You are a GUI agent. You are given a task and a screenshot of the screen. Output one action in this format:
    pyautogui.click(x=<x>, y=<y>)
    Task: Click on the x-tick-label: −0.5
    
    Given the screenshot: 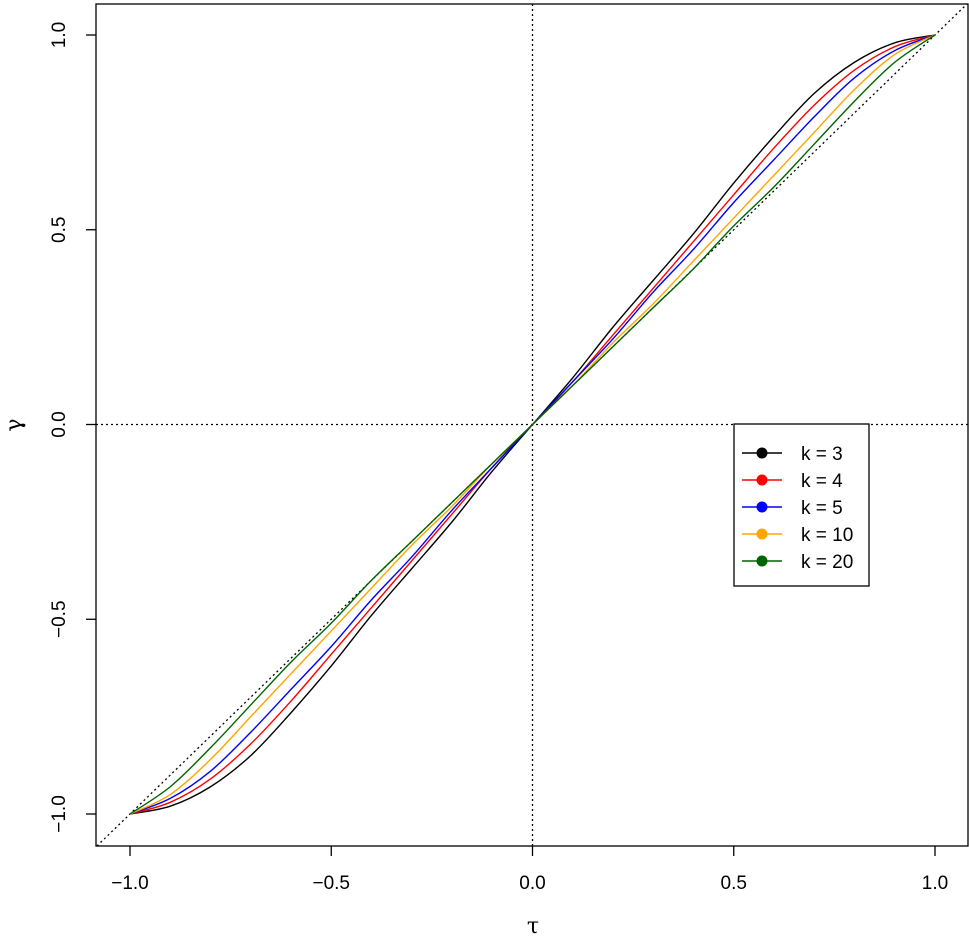 What is the action you would take?
    pyautogui.click(x=331, y=883)
    